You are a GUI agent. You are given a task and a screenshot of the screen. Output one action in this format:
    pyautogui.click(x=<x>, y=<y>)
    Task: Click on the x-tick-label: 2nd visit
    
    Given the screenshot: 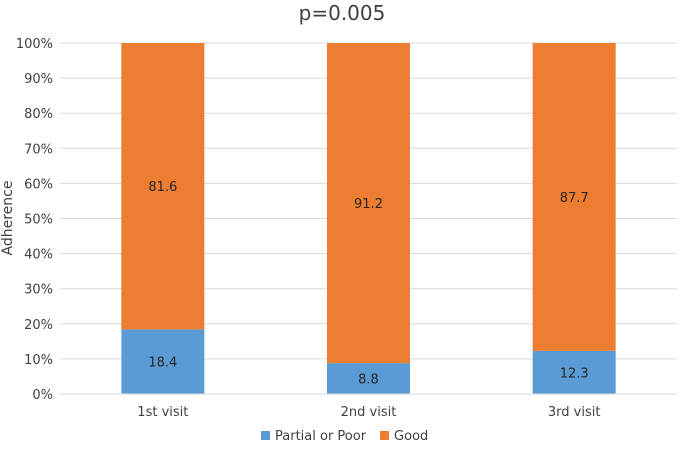 What is the action you would take?
    pyautogui.click(x=369, y=412)
    